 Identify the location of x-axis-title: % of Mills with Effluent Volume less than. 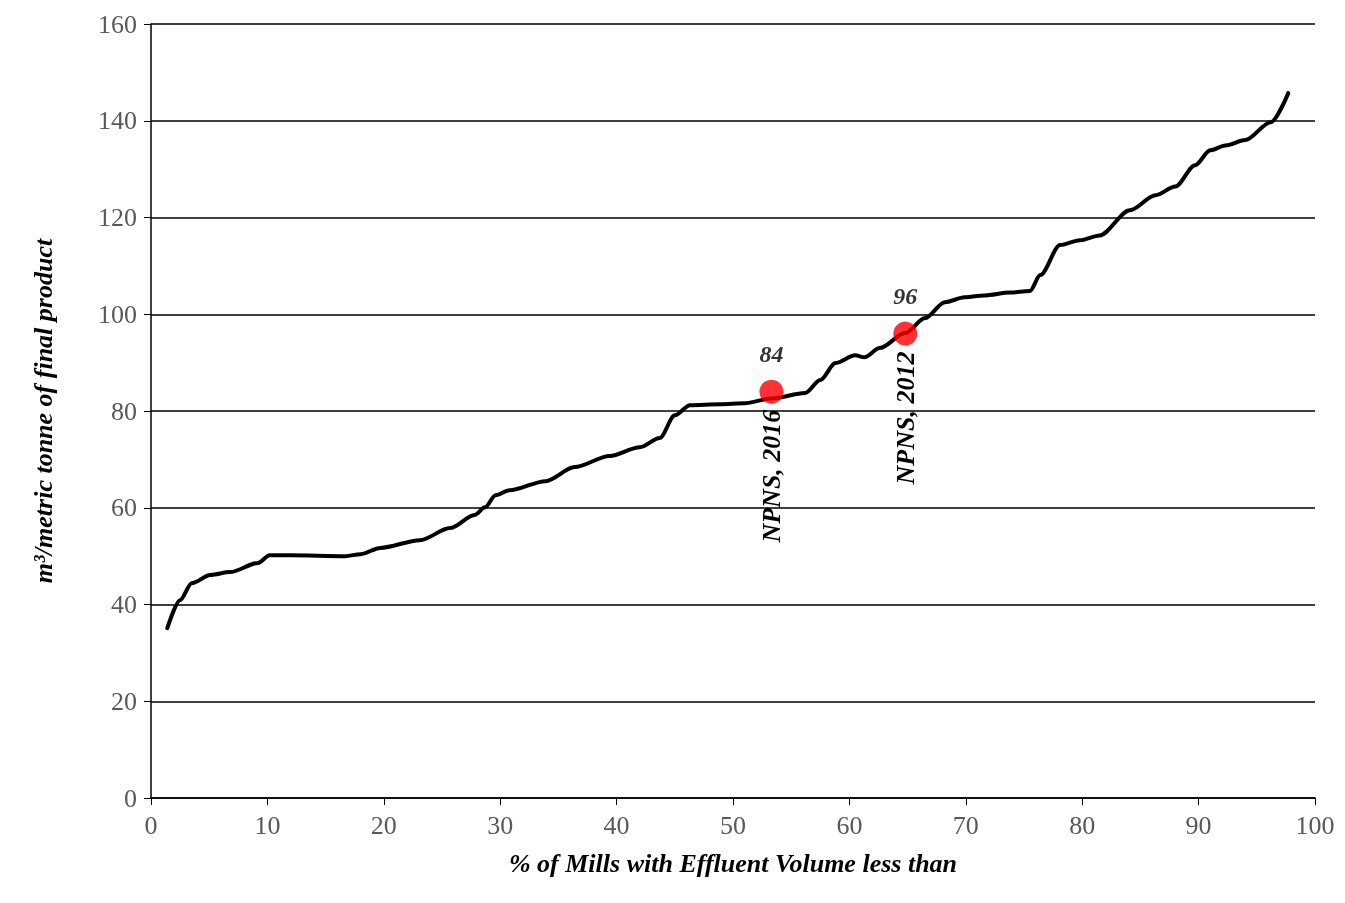
(733, 863).